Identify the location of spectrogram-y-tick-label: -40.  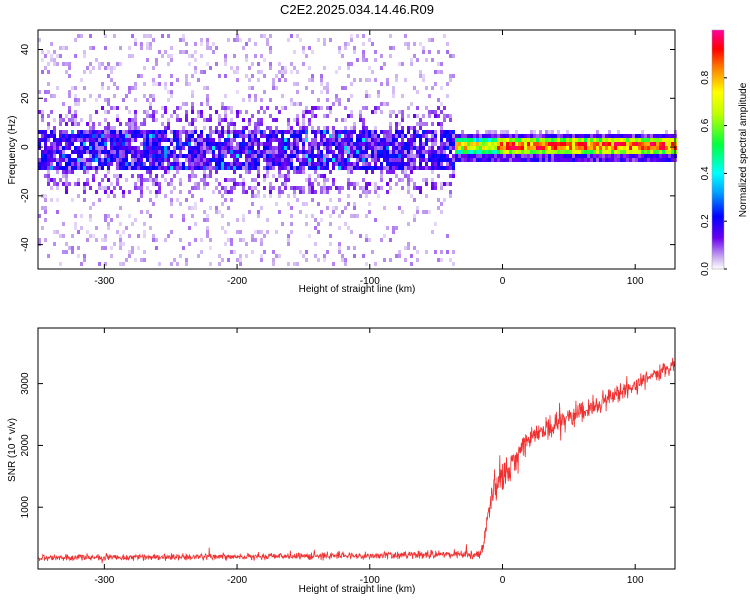
(25, 244).